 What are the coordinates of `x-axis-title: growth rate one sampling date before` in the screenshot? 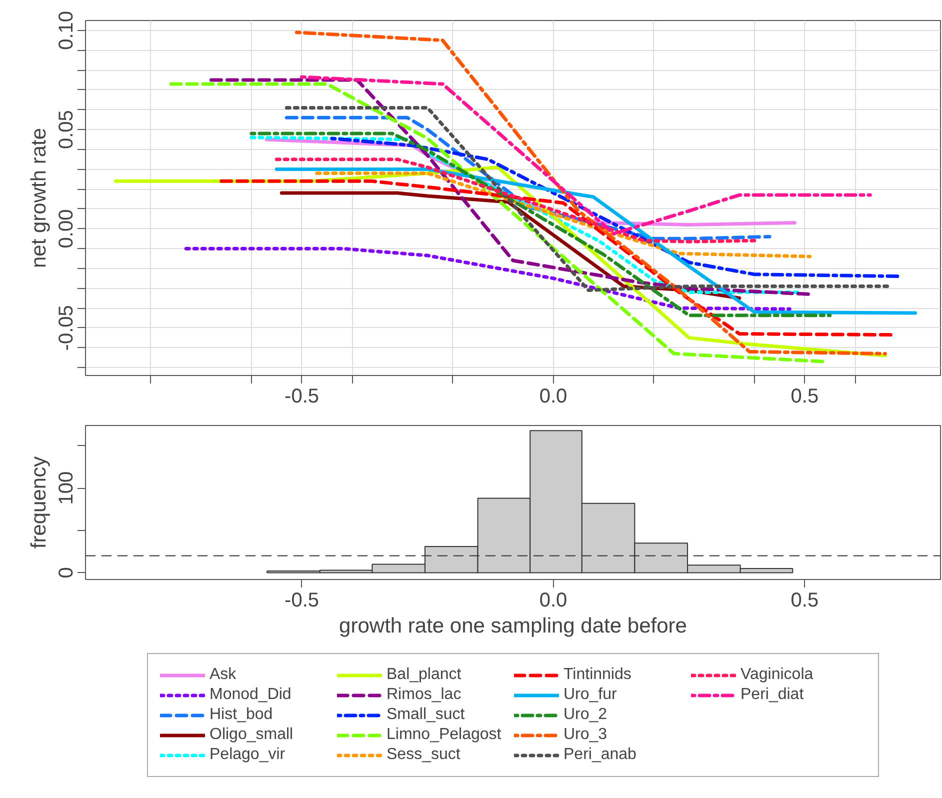 It's located at (513, 626).